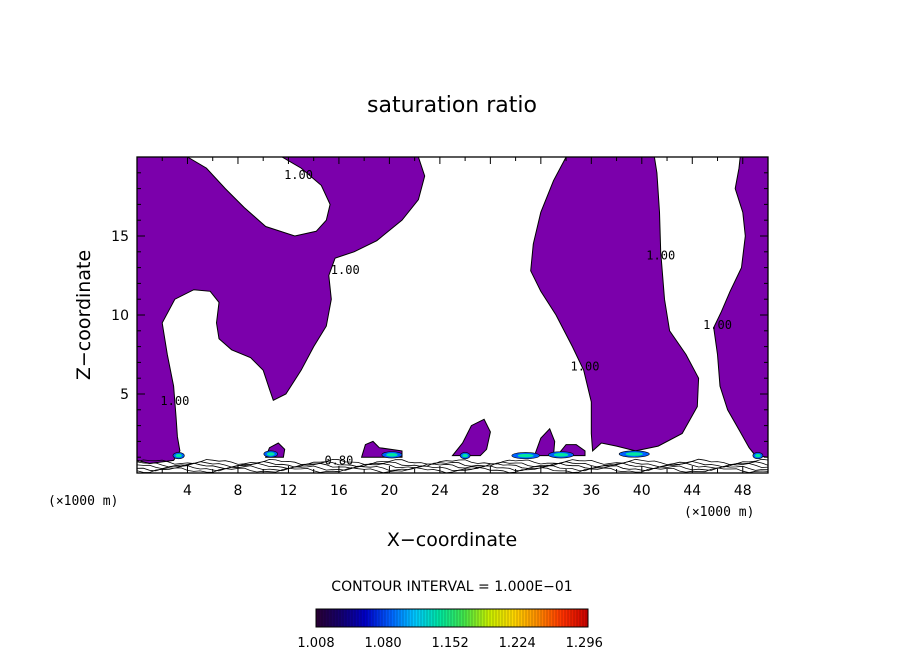 The height and width of the screenshot is (654, 904). What do you see at coordinates (451, 587) in the screenshot?
I see `contour-interval-note: CONTOUR INTERVAL = 1.000E−01` at bounding box center [451, 587].